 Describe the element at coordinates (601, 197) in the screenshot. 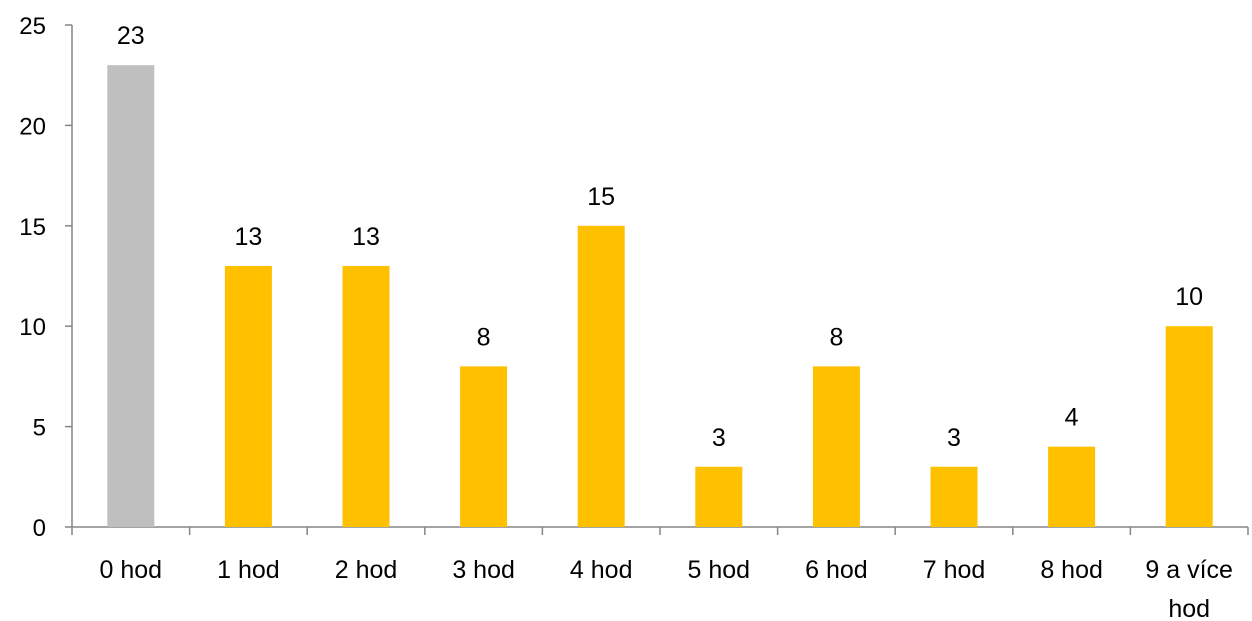

I see `data-label: 15` at that location.